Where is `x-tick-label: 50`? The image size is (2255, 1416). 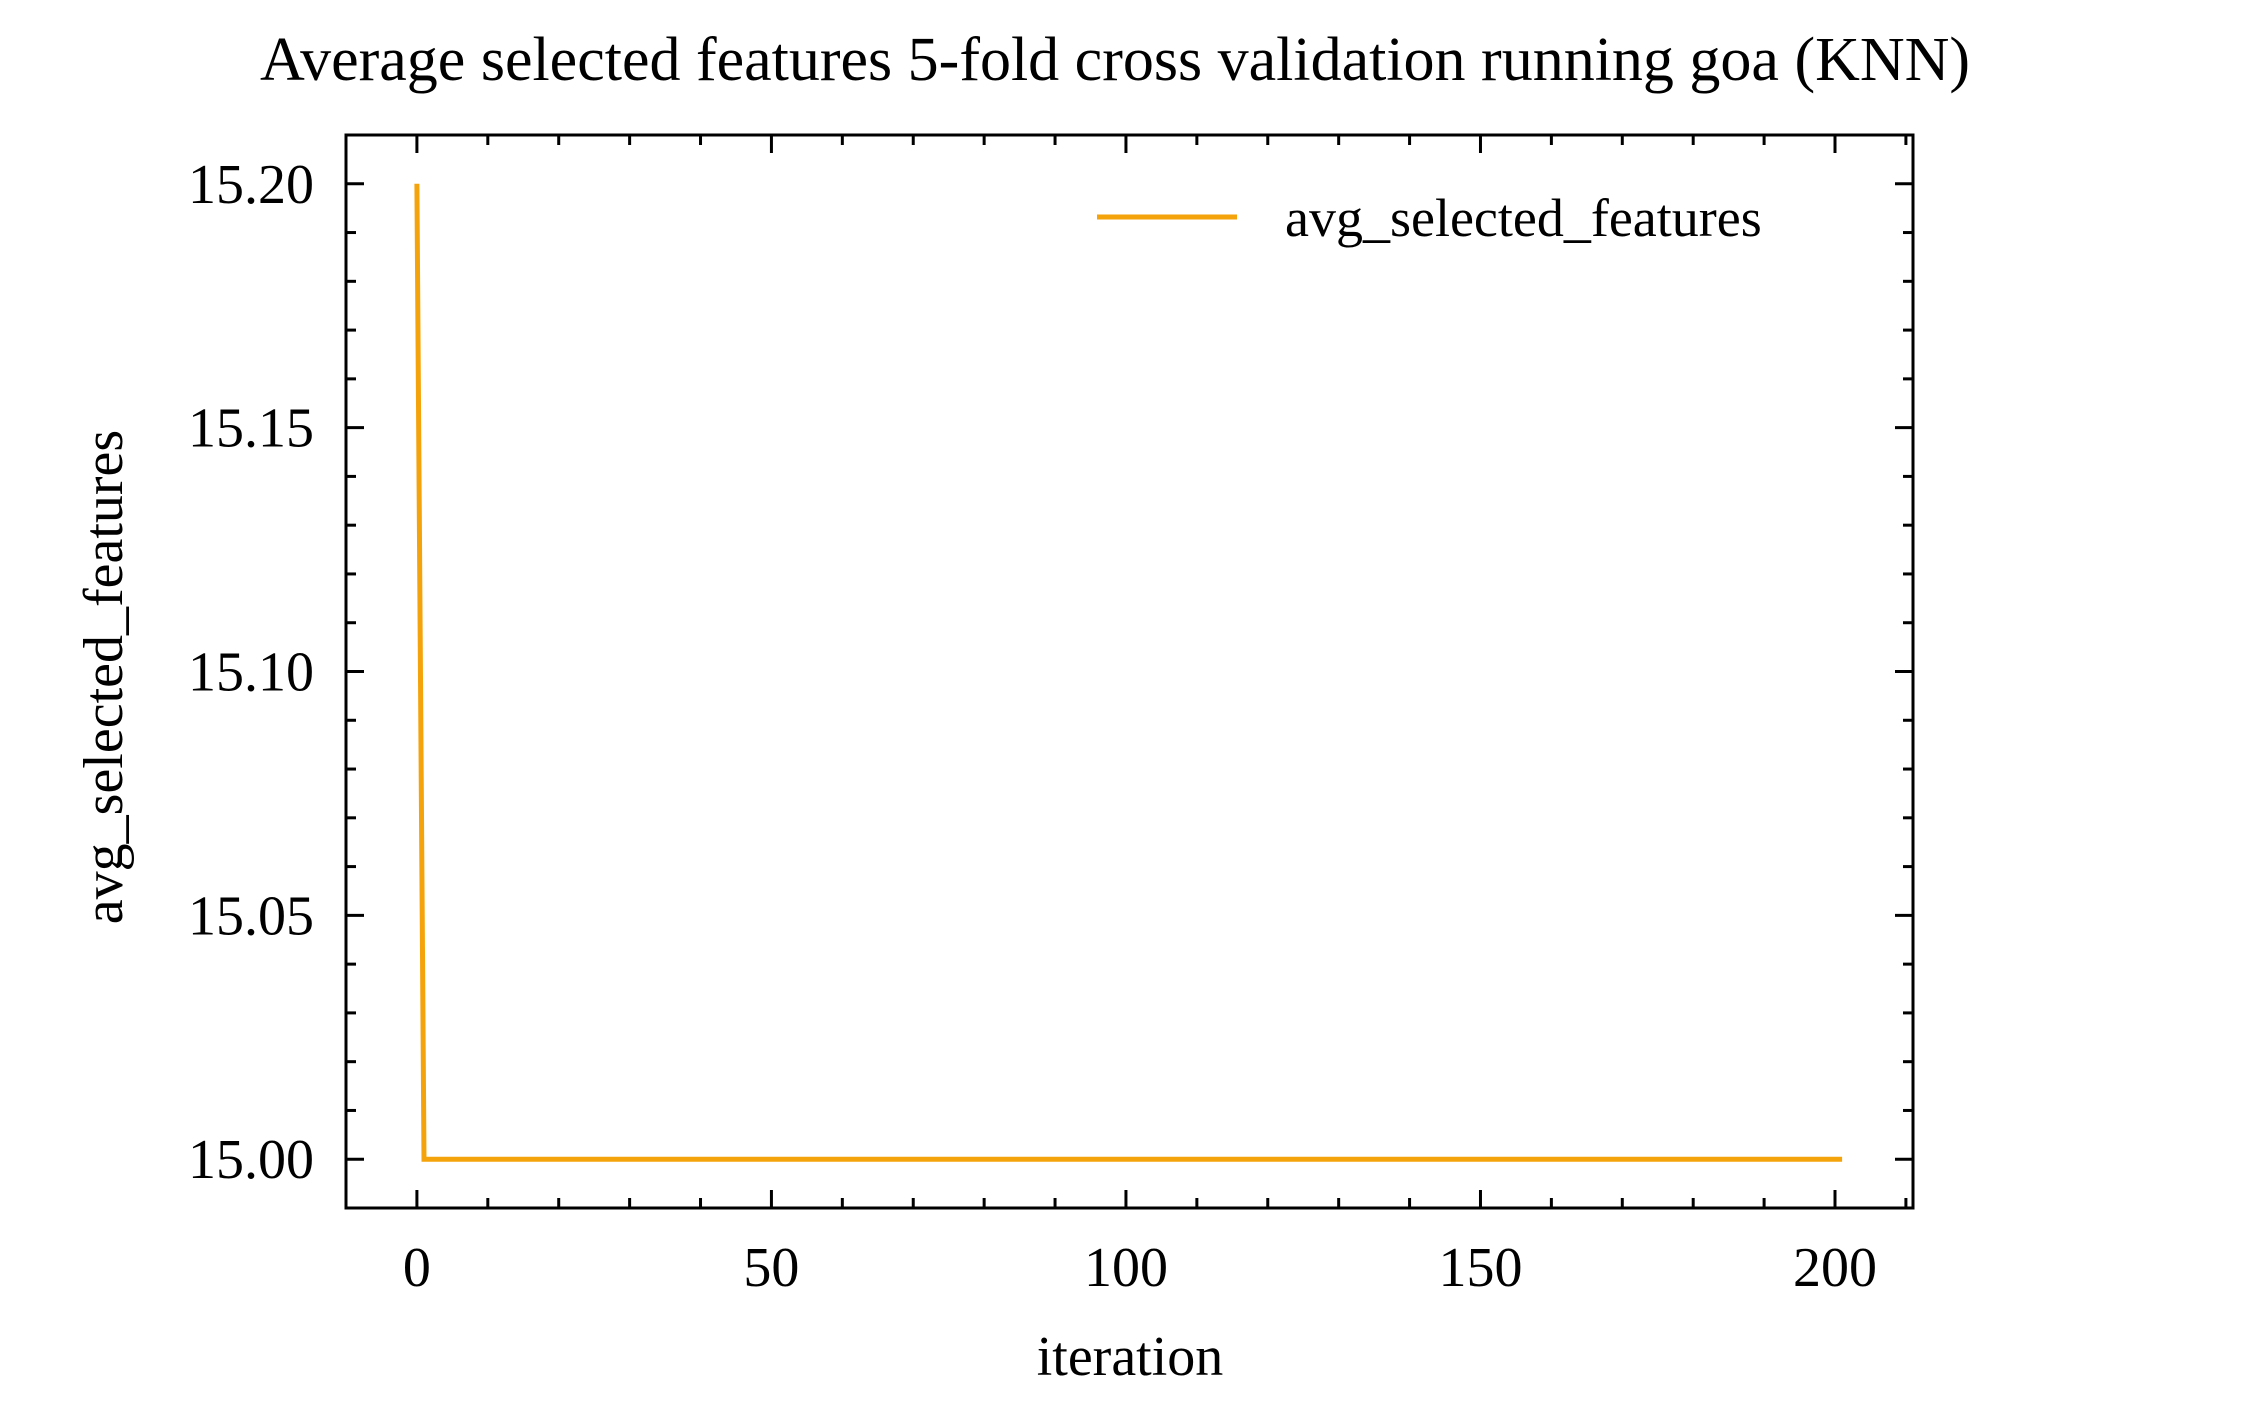
x-tick-label: 50 is located at coordinates (771, 1268).